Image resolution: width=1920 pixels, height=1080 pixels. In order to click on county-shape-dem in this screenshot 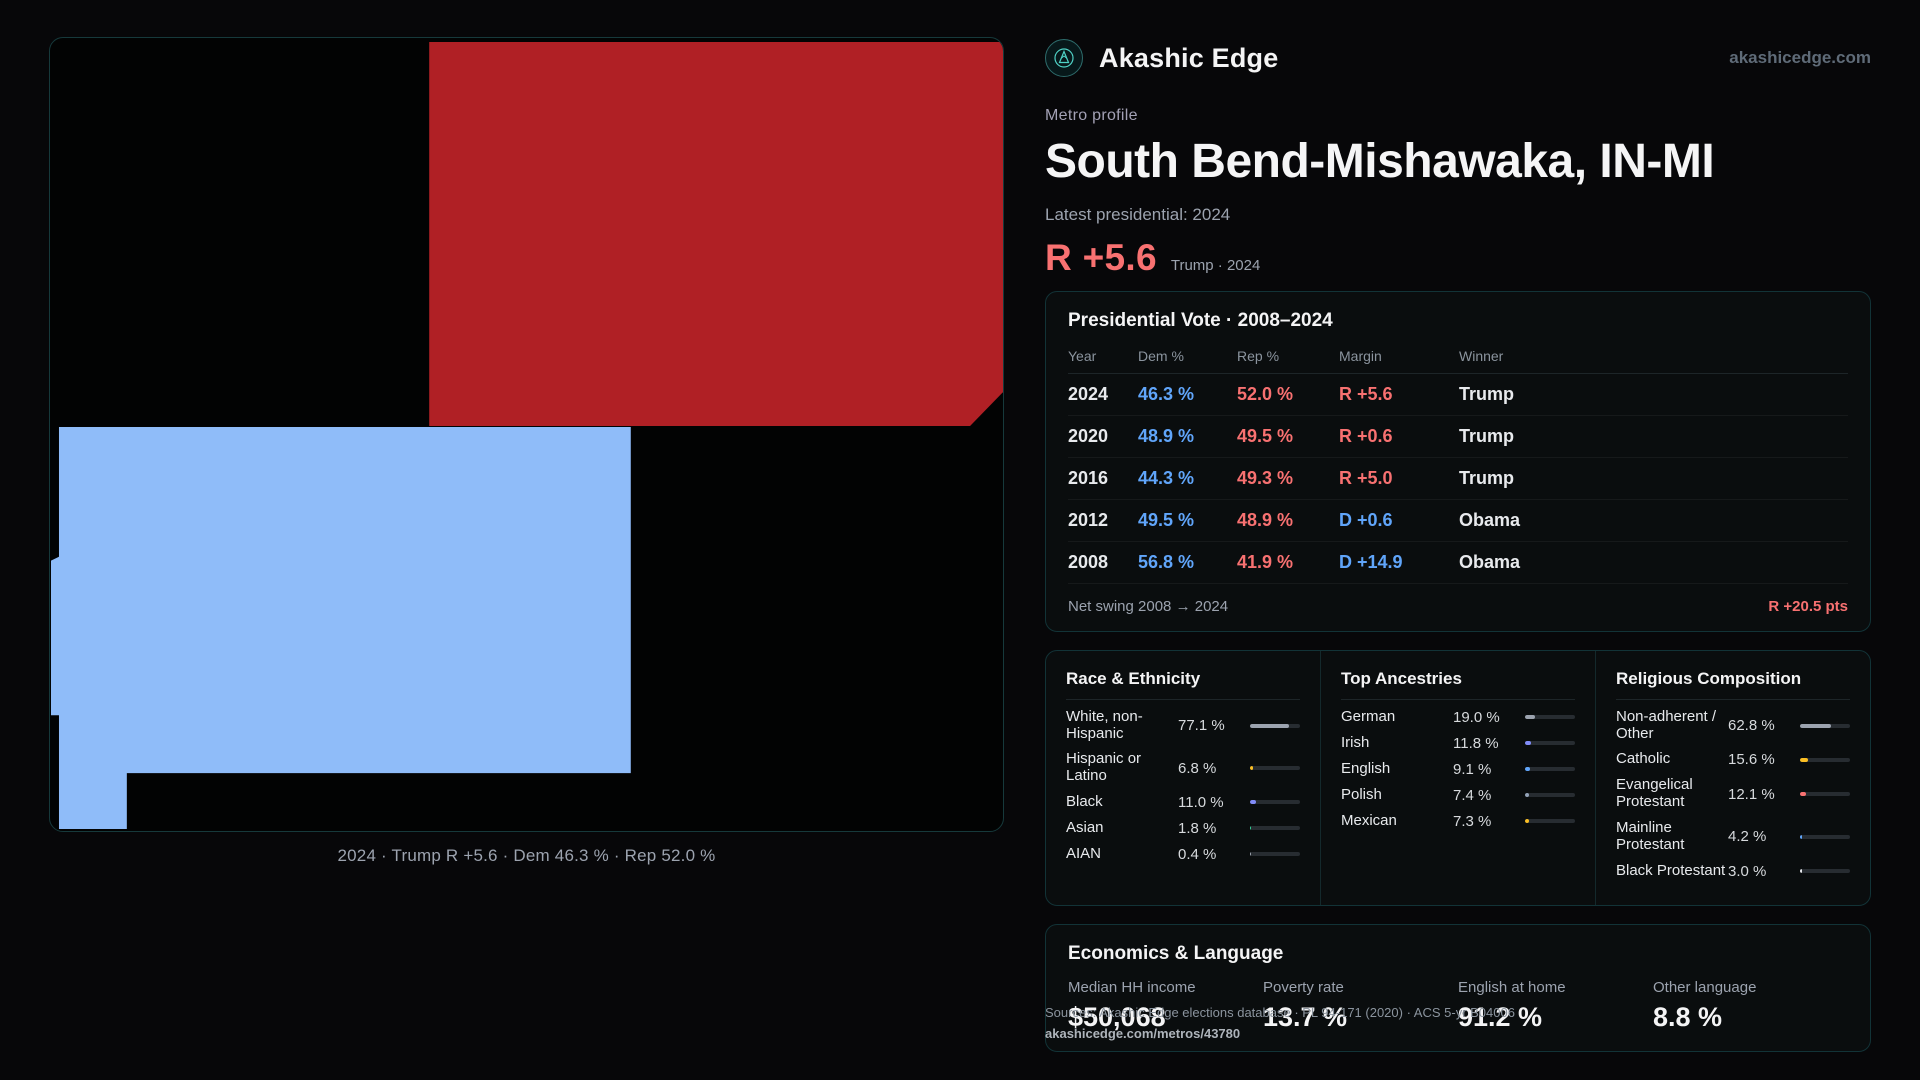, I will do `click(340, 628)`.